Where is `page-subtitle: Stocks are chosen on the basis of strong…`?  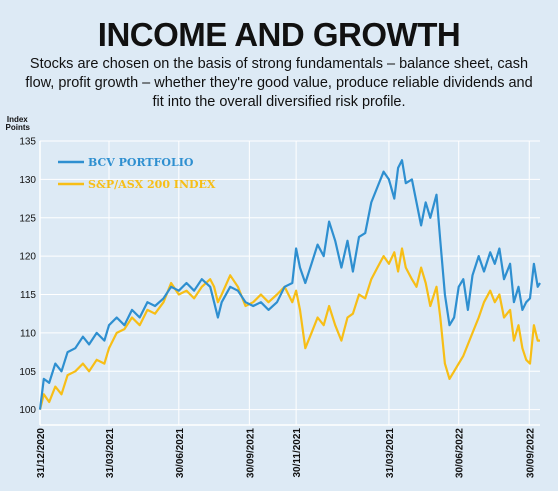
page-subtitle: Stocks are chosen on the basis of strong… is located at coordinates (279, 83).